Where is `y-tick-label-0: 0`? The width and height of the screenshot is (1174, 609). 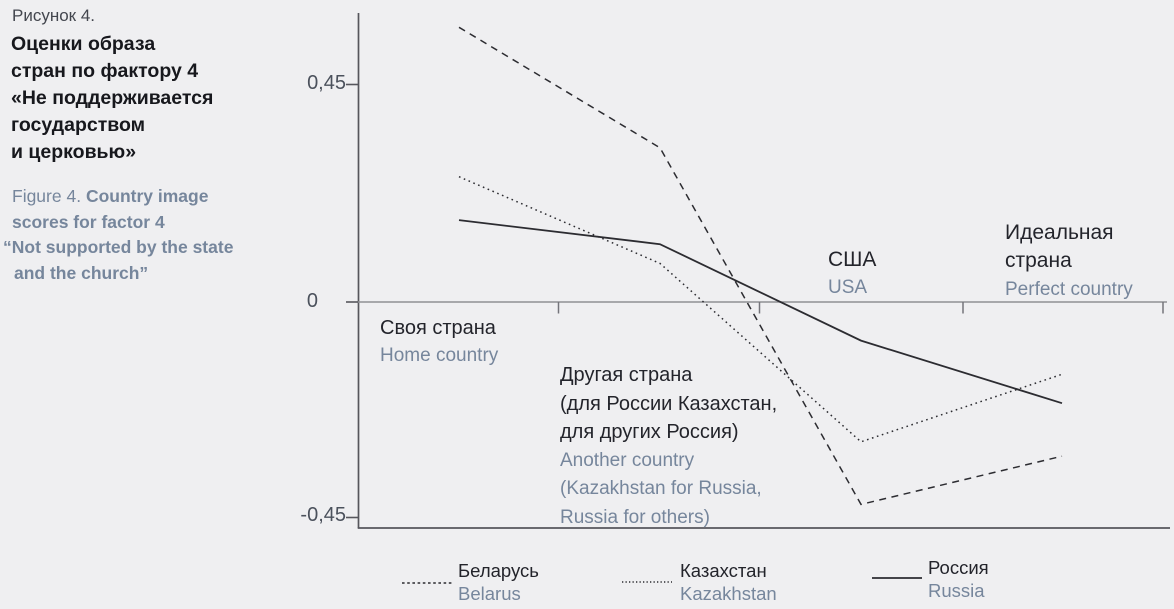
y-tick-label-0: 0 is located at coordinates (312, 301).